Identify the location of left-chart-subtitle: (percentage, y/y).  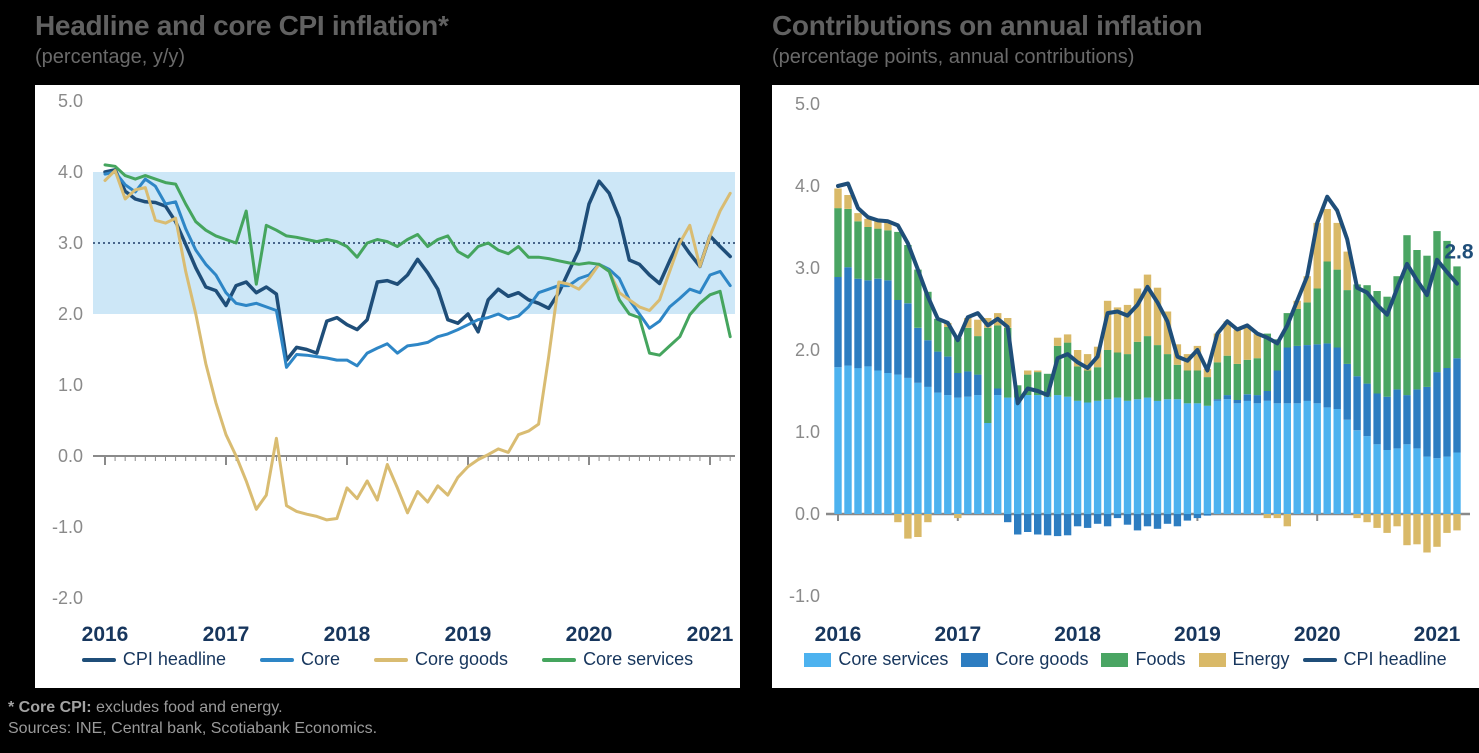
(110, 57).